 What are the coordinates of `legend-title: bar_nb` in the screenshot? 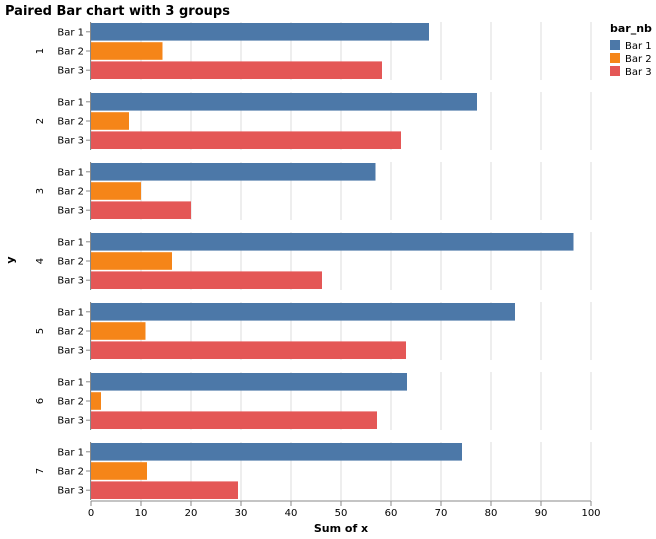 It's located at (631, 28).